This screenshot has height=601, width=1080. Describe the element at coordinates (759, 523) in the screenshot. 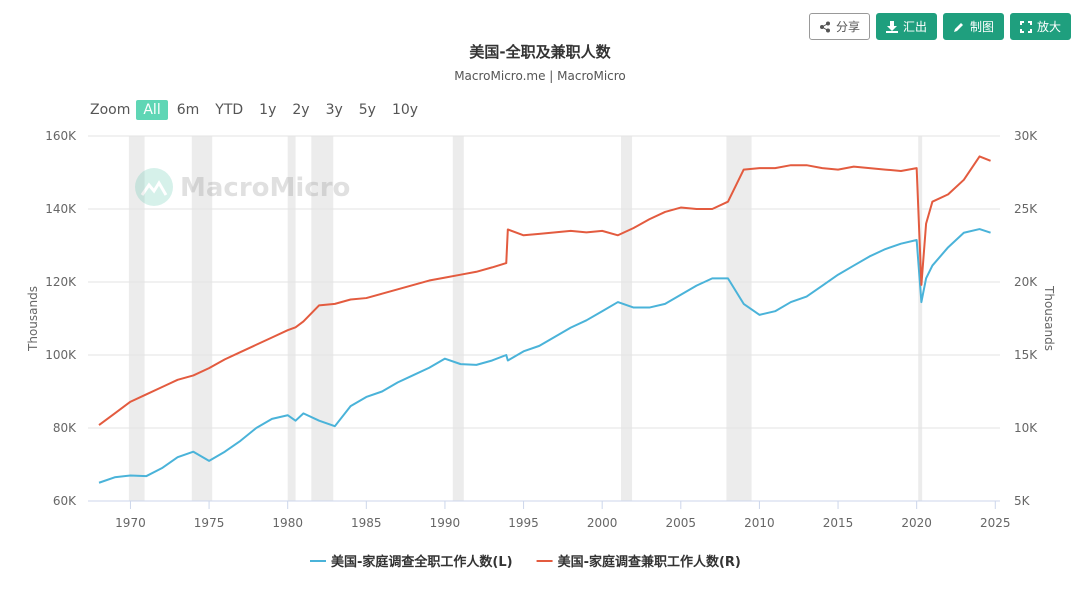

I see `x-tick-label: 2010` at that location.